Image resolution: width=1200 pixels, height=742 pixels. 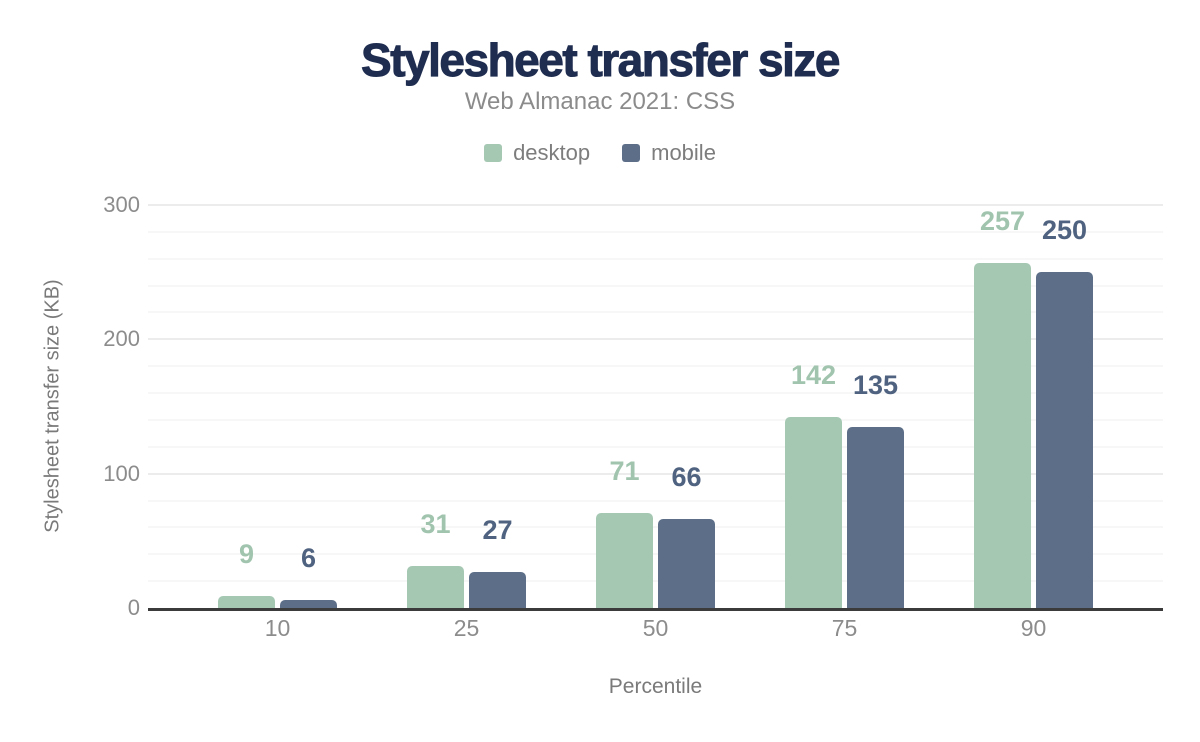 I want to click on bar-mobile-p75, so click(x=875, y=517).